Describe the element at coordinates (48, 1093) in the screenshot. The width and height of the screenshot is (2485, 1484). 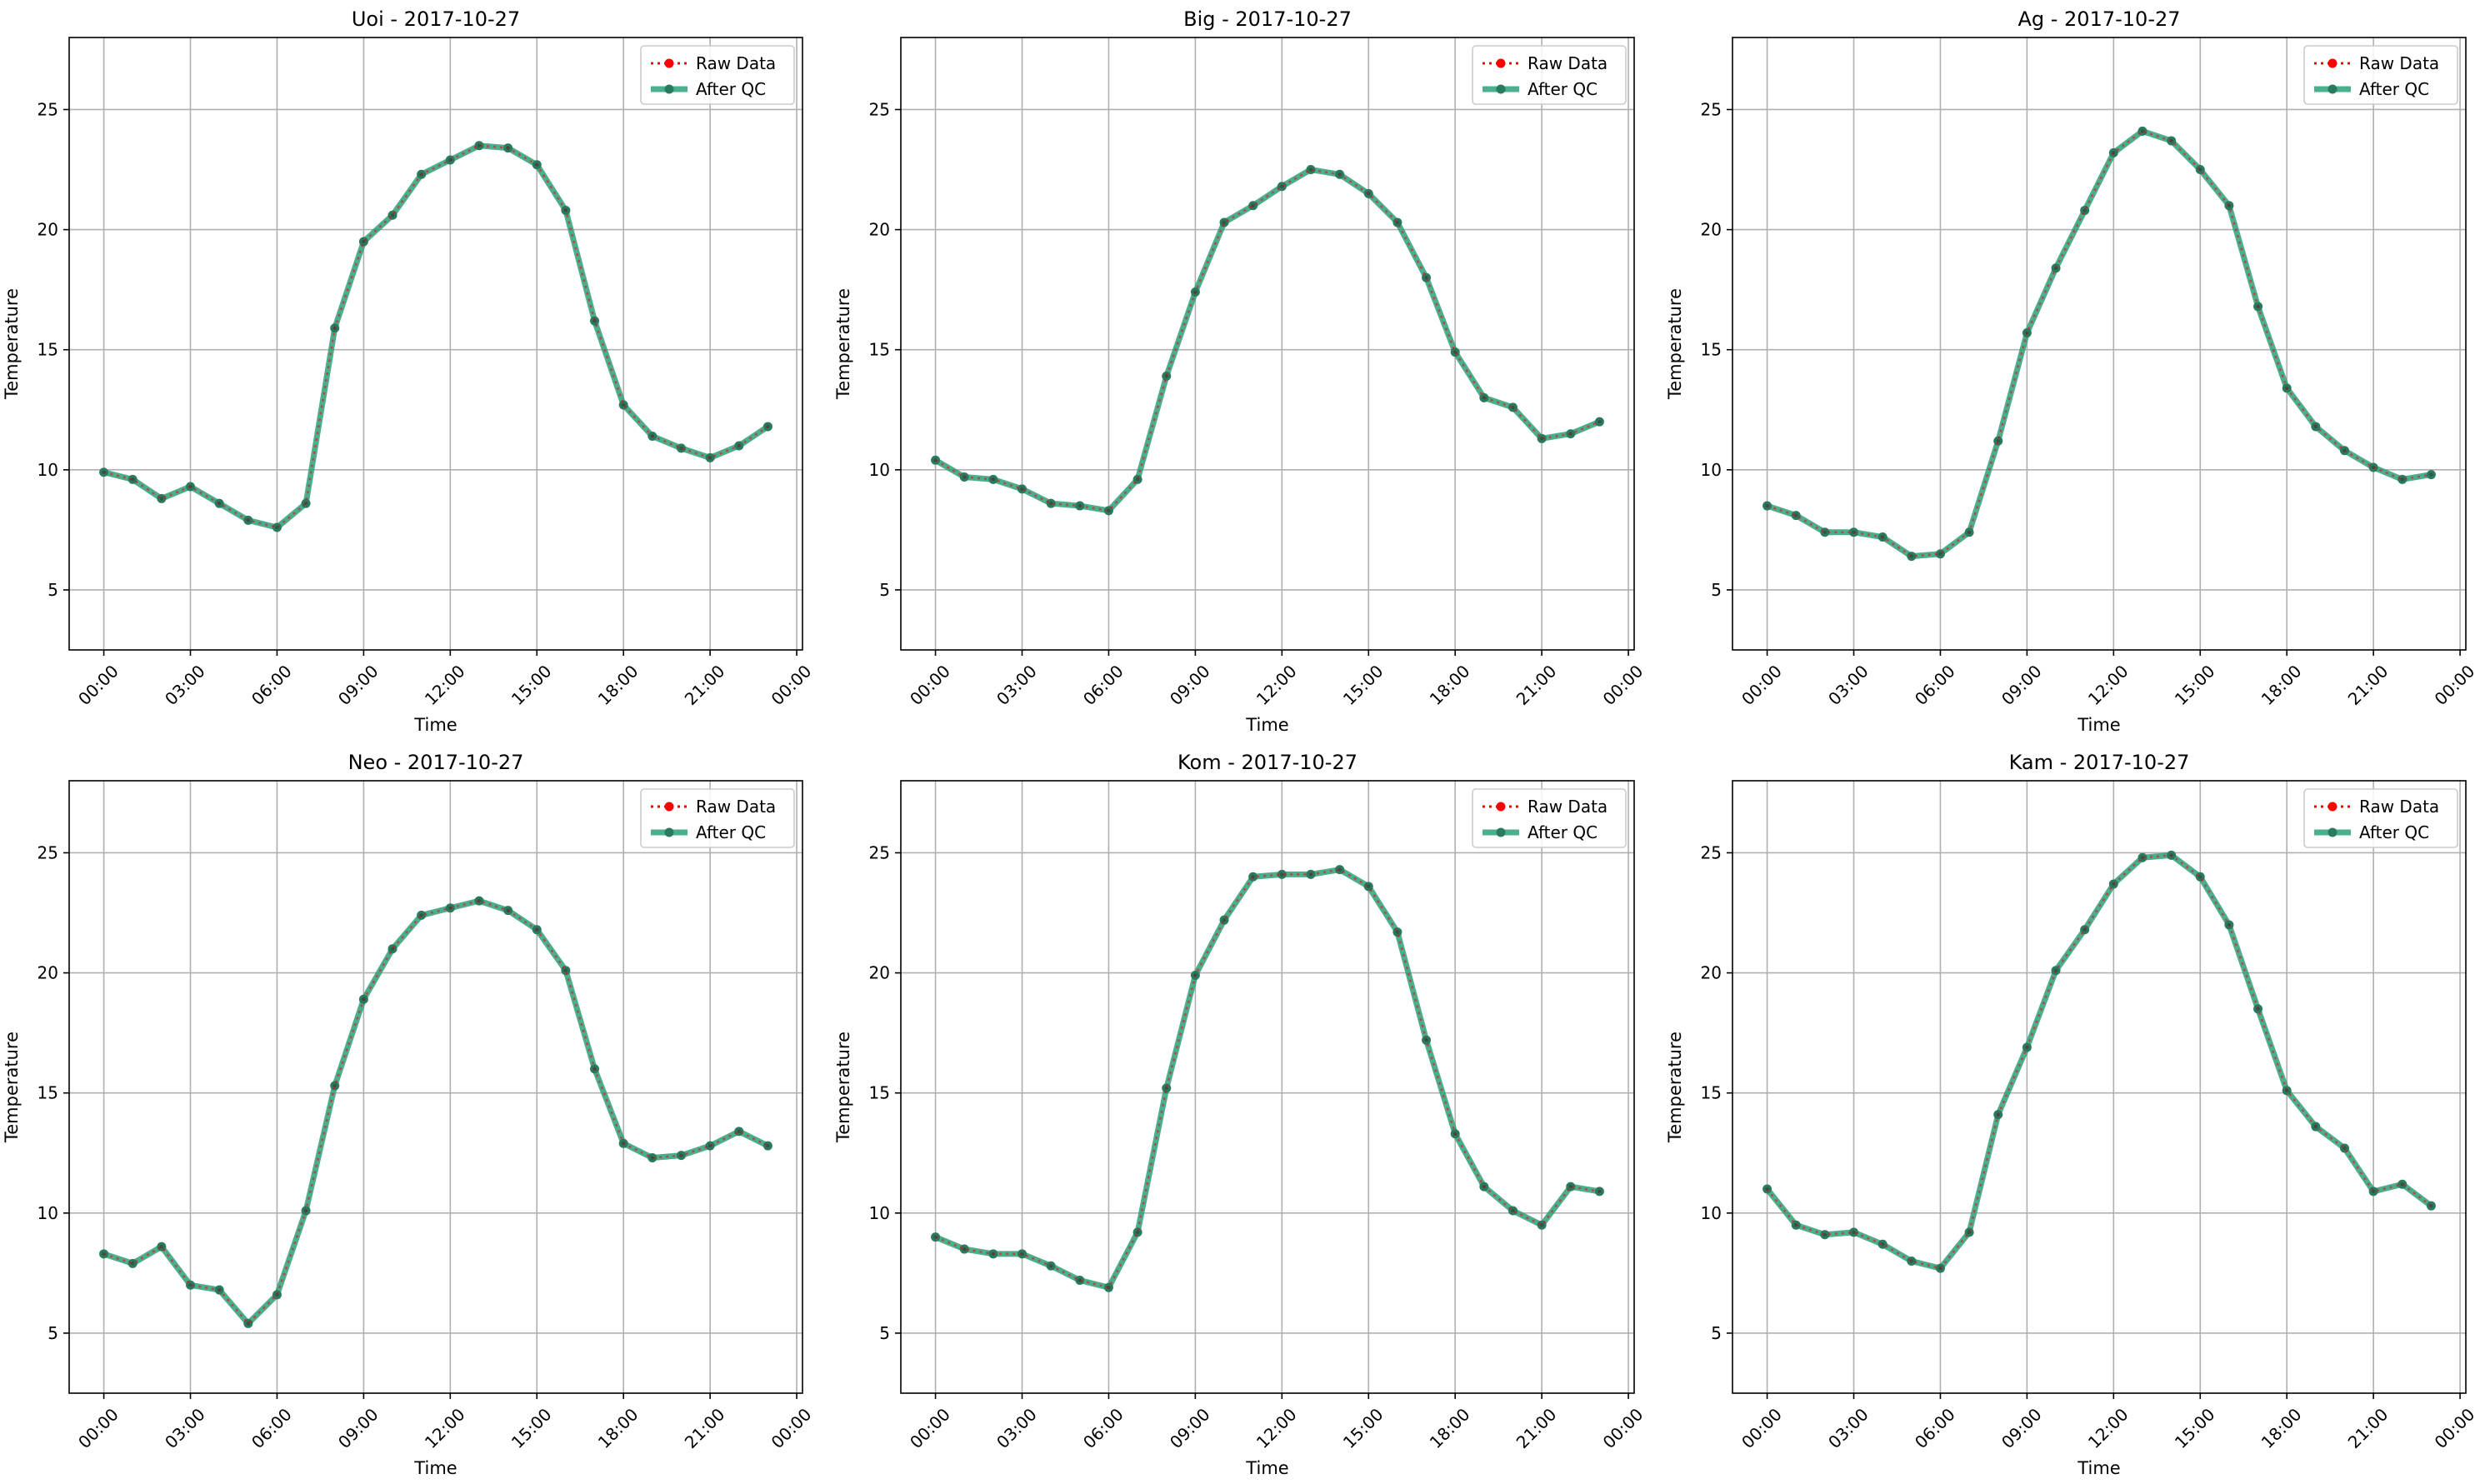
I see `y-tick-label: 15` at that location.